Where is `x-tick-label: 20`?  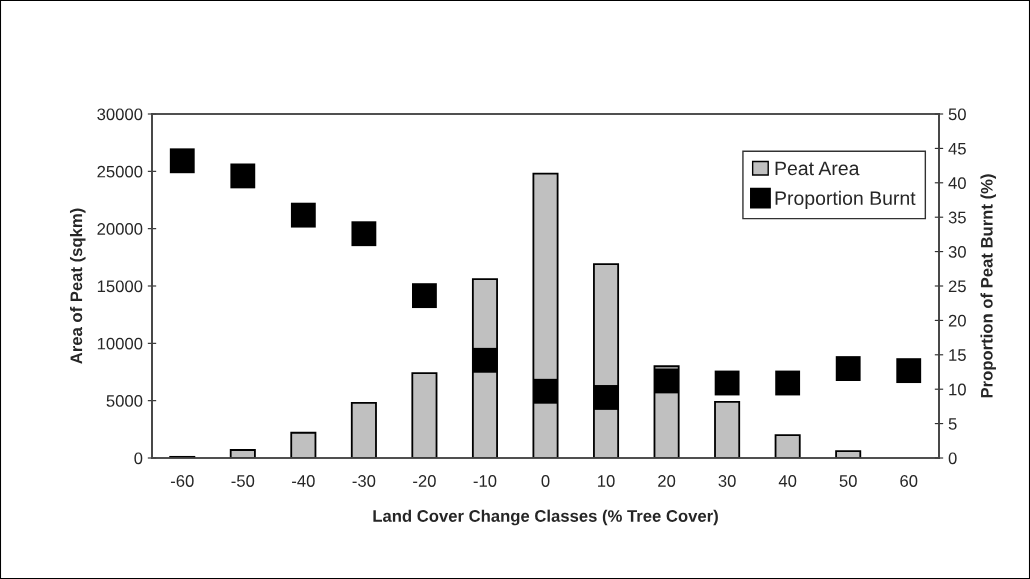 x-tick-label: 20 is located at coordinates (667, 481).